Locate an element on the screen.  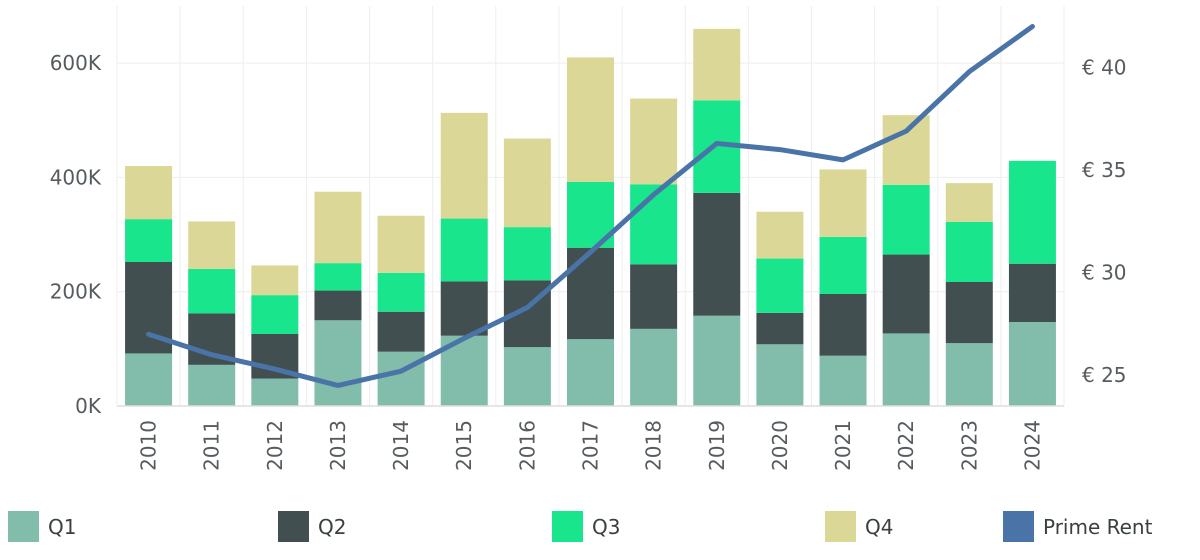
legend-item-prime-rent: Prime Rent is located at coordinates (1078, 526).